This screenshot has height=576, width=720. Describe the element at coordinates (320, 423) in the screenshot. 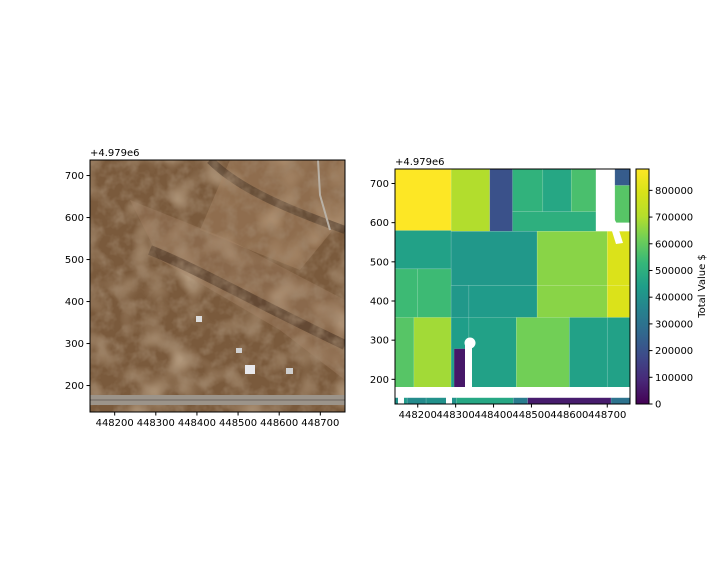

I see `left-x-tick-label: 448700` at that location.